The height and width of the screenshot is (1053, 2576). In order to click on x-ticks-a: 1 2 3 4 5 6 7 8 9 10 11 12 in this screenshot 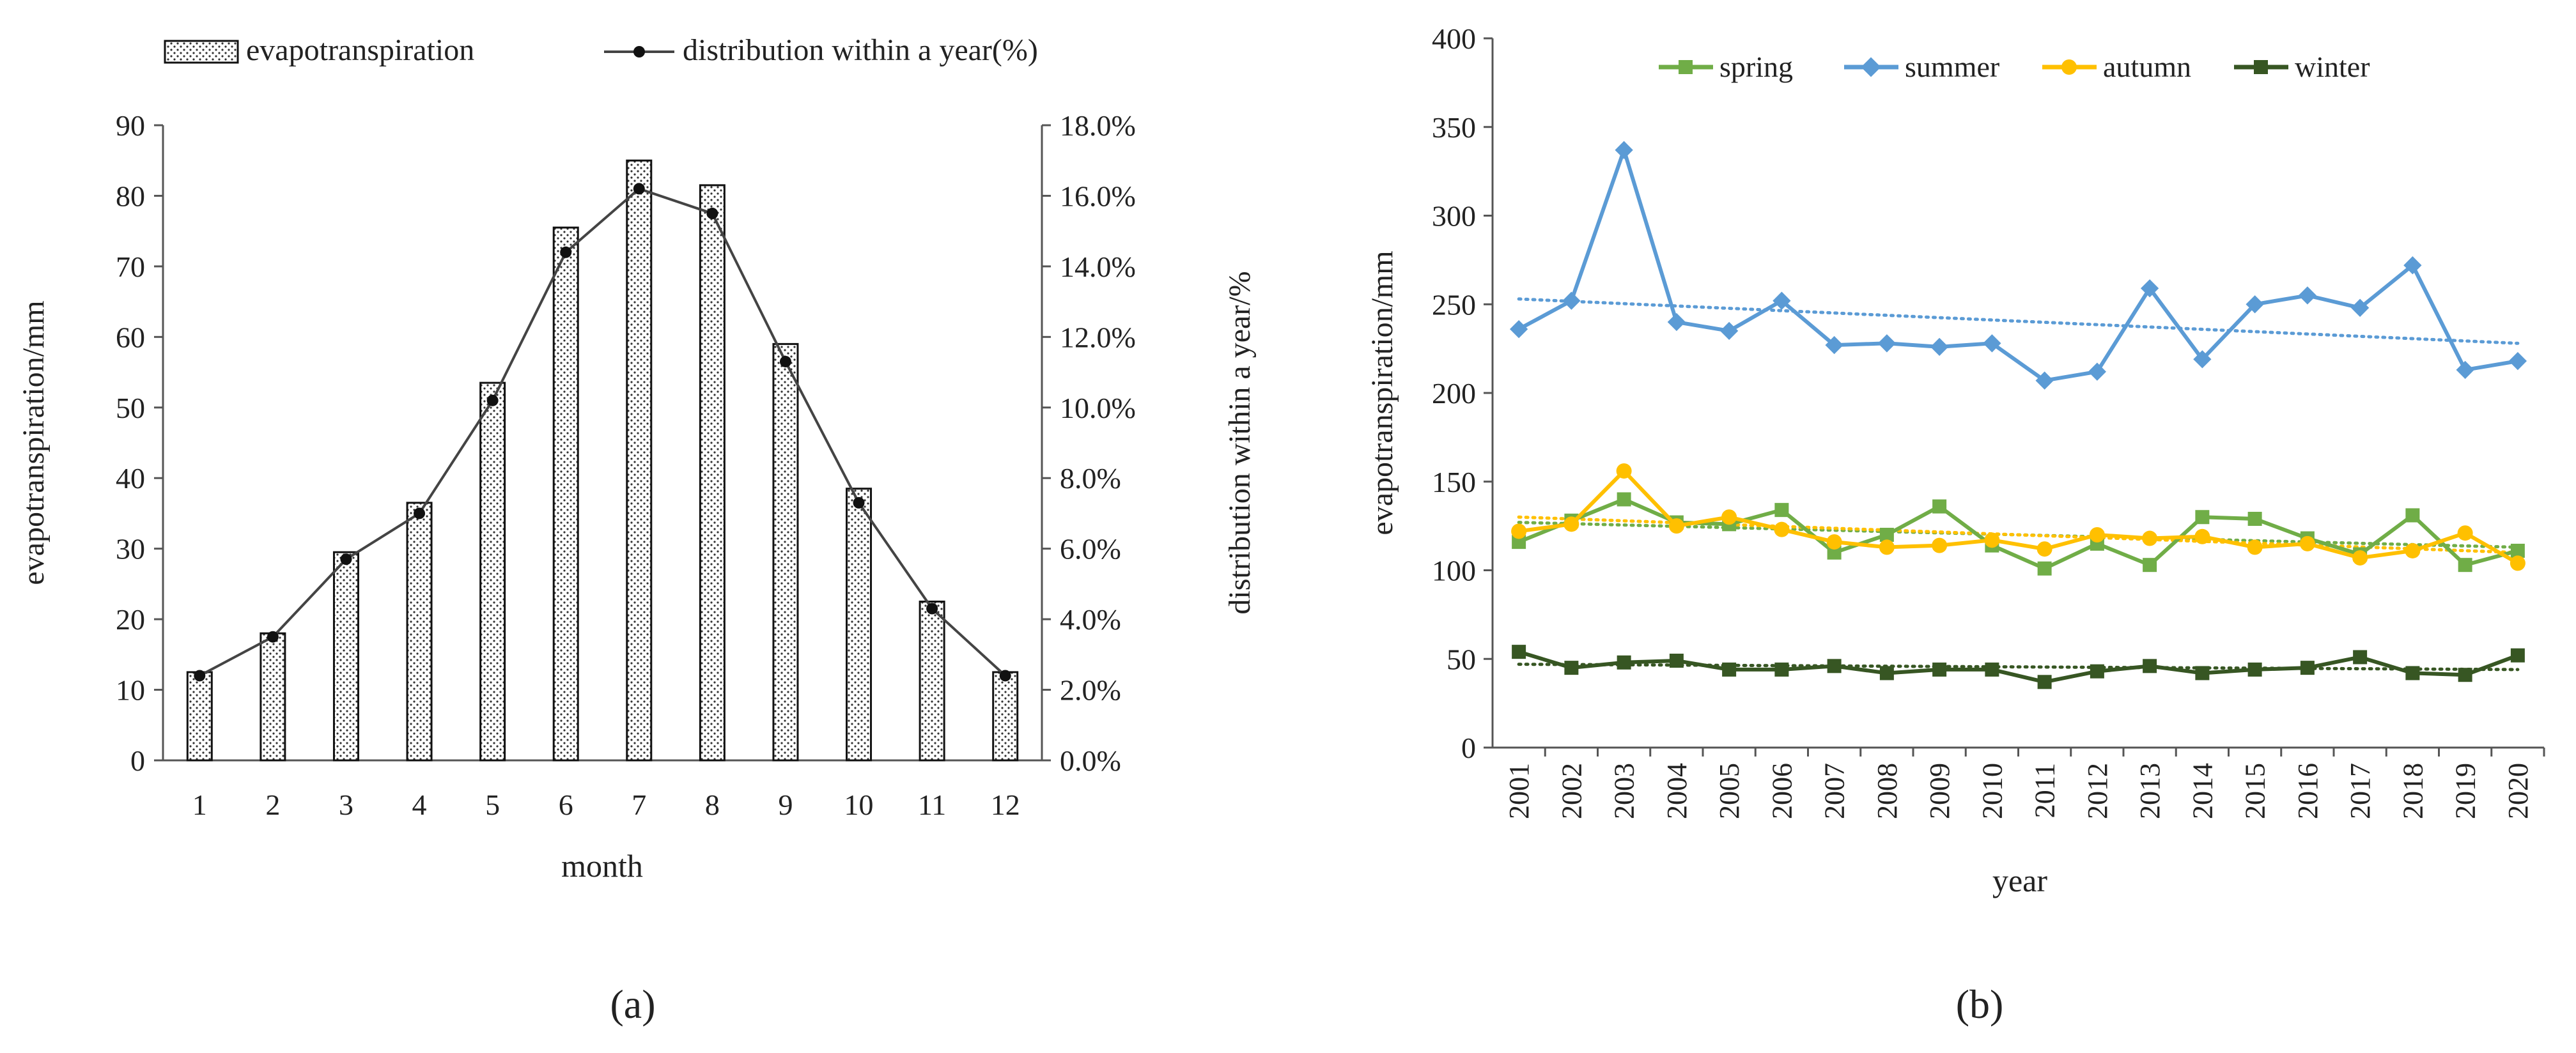, I will do `click(606, 805)`.